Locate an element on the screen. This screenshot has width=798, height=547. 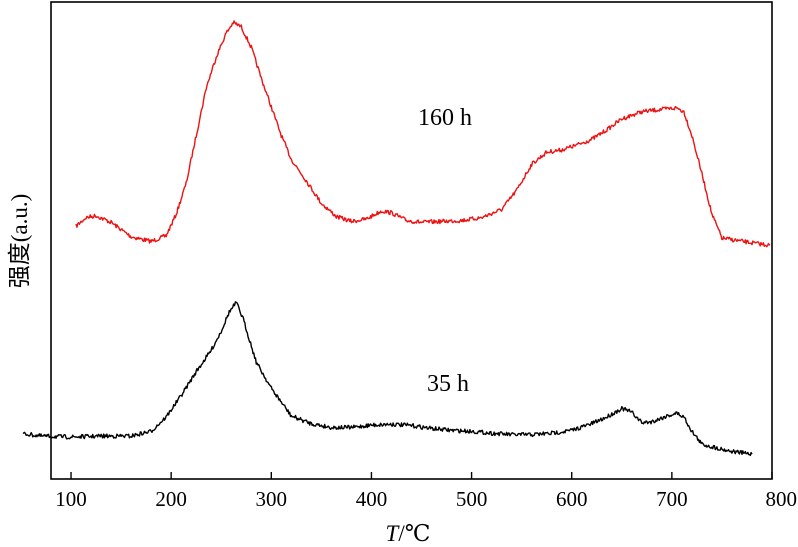
series-labels: 160 h 35 h is located at coordinates (445, 251).